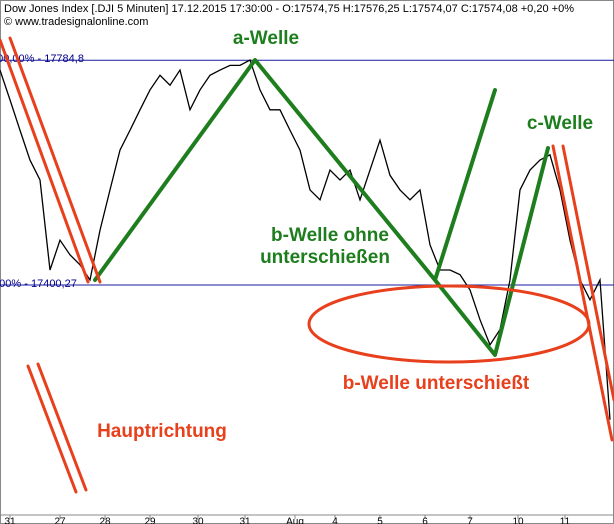 The width and height of the screenshot is (614, 524). Describe the element at coordinates (150, 520) in the screenshot. I see `x-tick-label: 29` at that location.